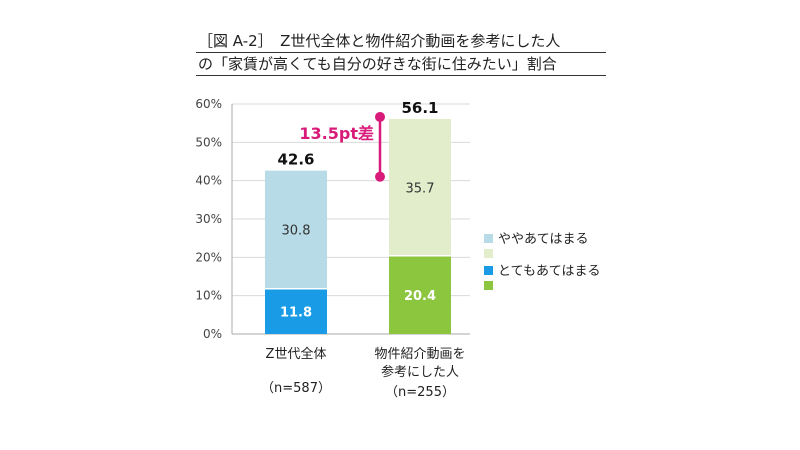 The width and height of the screenshot is (800, 450). Describe the element at coordinates (420, 392) in the screenshot. I see `x-category-n-2: （n=255）` at that location.